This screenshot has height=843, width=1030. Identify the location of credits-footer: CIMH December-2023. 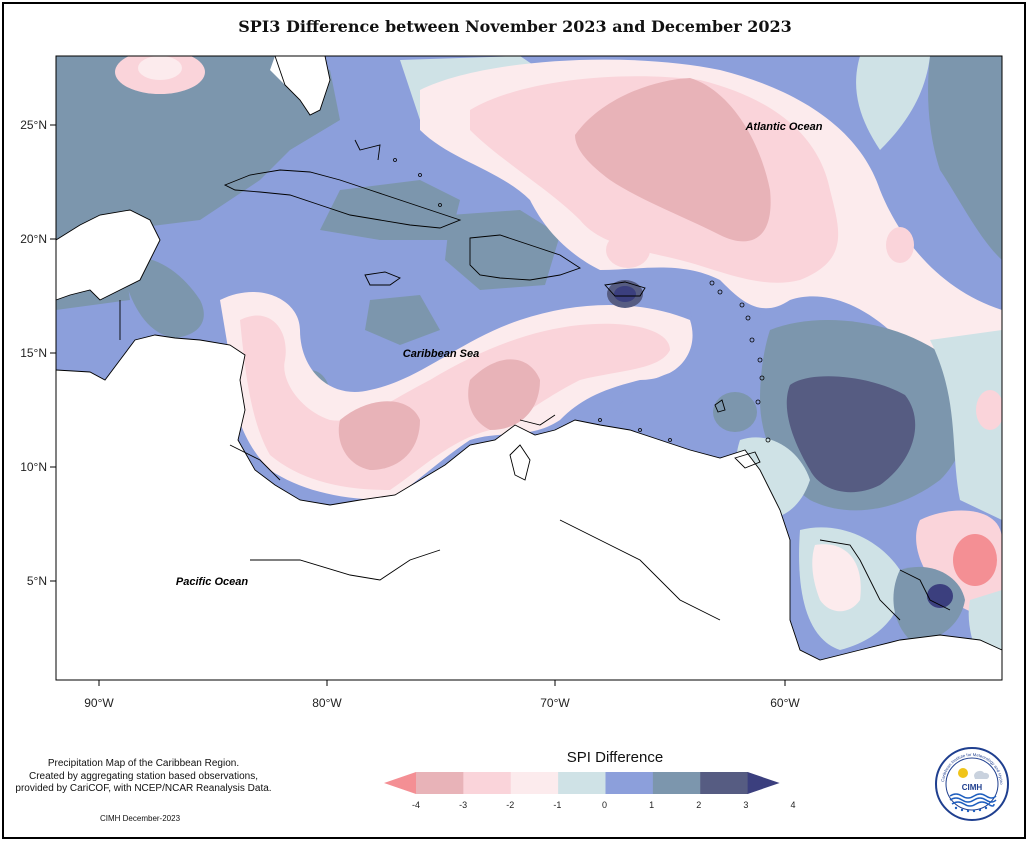
(140, 818).